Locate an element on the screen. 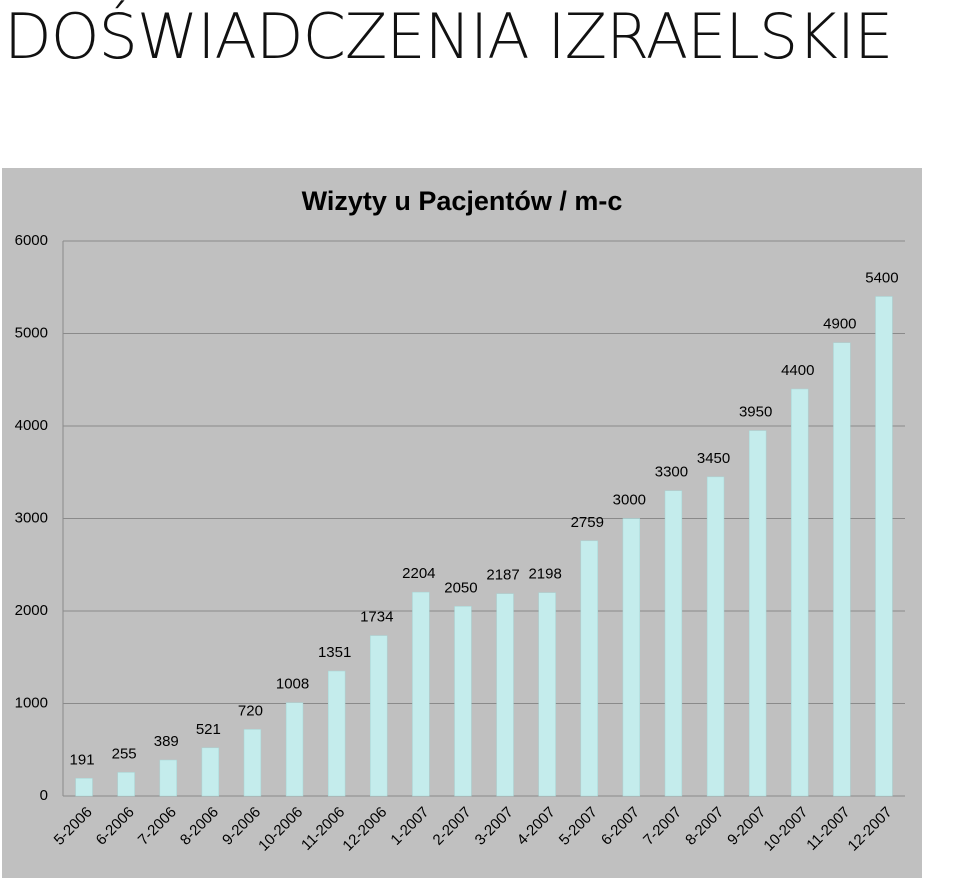 The image size is (960, 880). data-label: 3000 is located at coordinates (629, 499).